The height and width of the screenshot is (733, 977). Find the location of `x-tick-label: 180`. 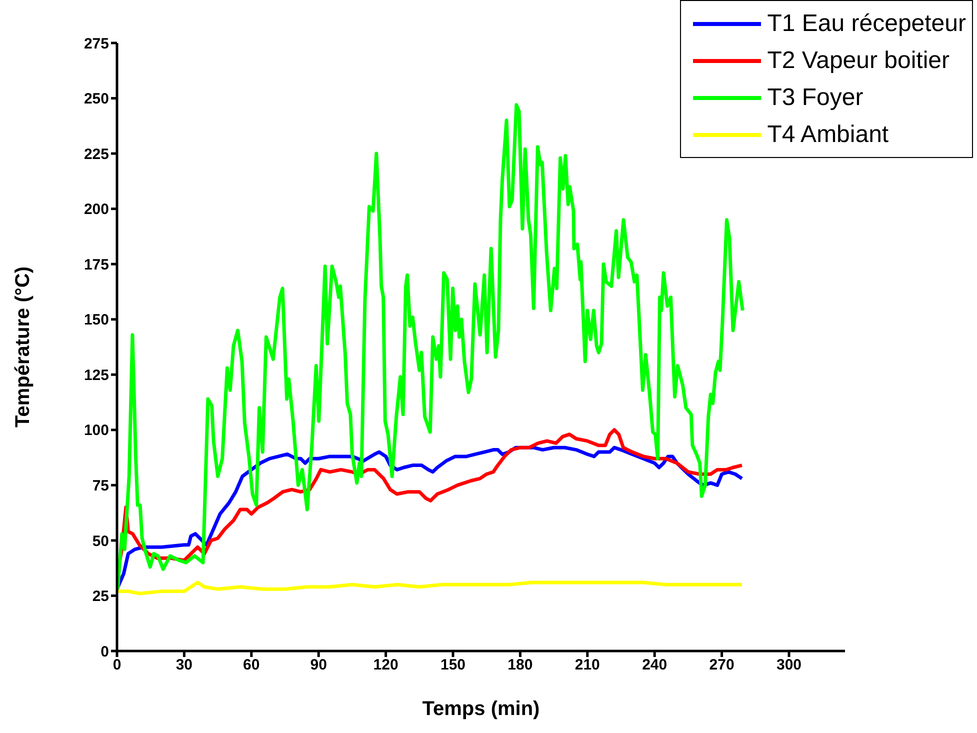

x-tick-label: 180 is located at coordinates (520, 665).